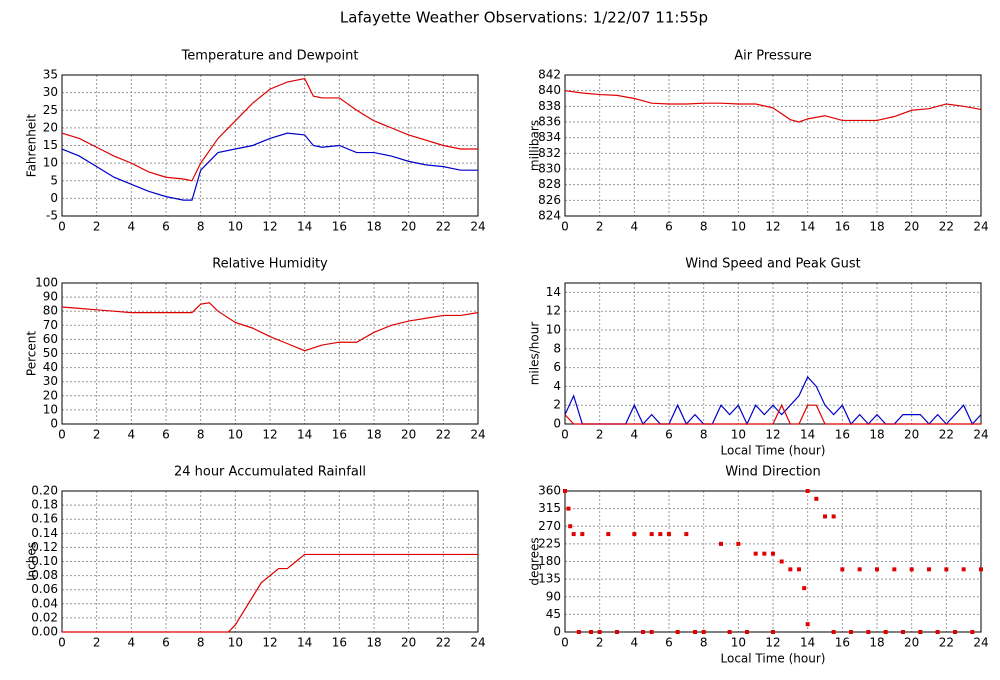 The image size is (1000, 680). I want to click on y-tick-label: 360, so click(549, 491).